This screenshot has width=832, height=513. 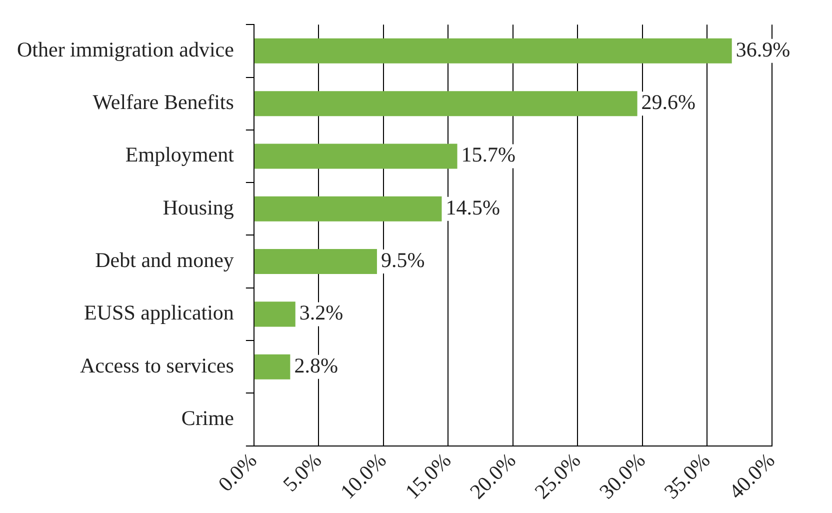 What do you see at coordinates (763, 49) in the screenshot?
I see `data-label: 36.9%` at bounding box center [763, 49].